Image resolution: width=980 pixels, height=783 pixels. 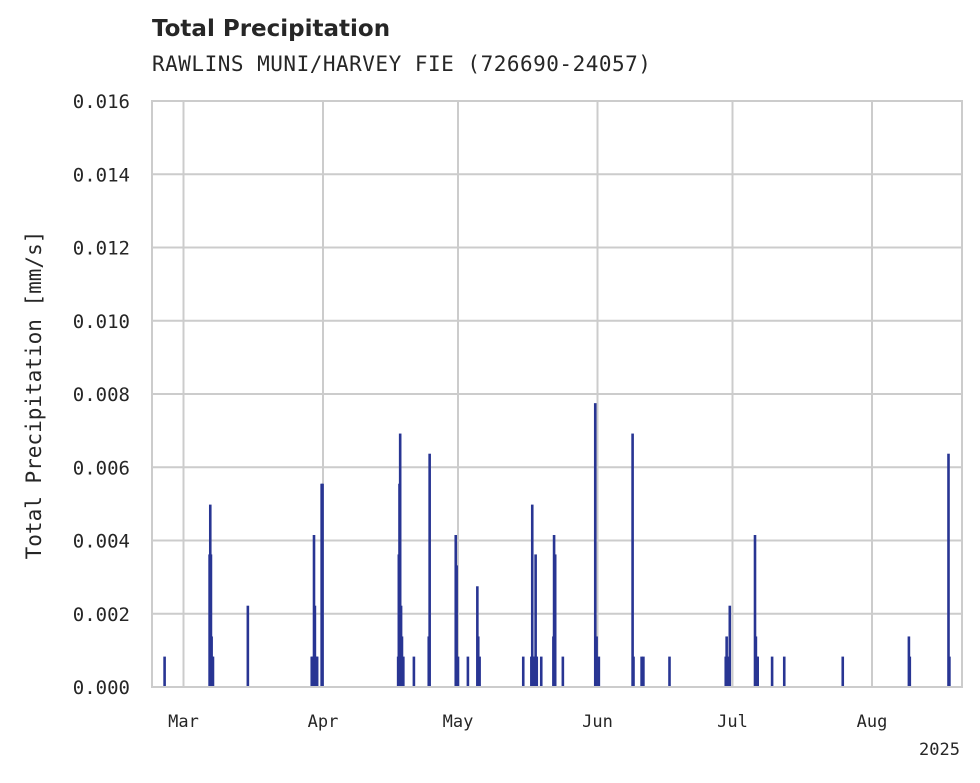 I want to click on y-axis-label: Total Precipitation [mm/s], so click(x=34, y=395).